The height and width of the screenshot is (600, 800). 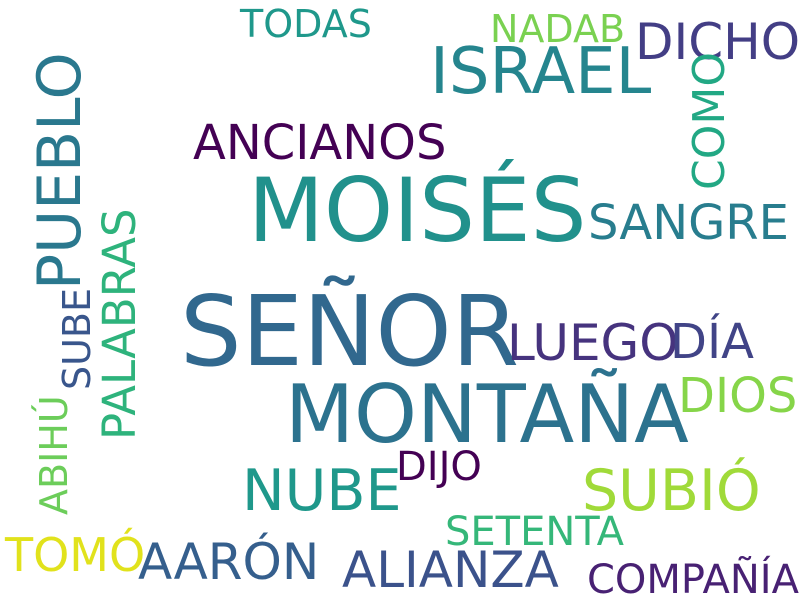 I want to click on word-palabras: PALABRAS, so click(x=119, y=324).